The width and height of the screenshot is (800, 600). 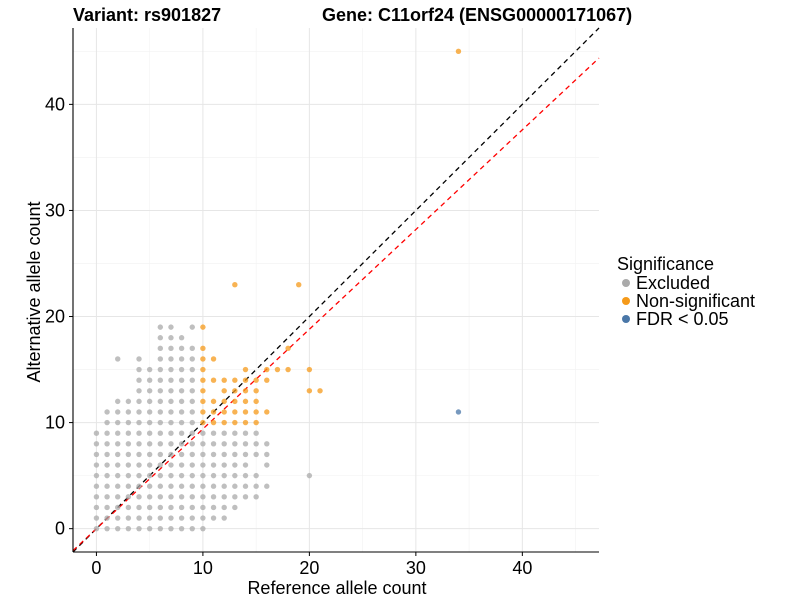 I want to click on x-tick-label: 20, so click(x=309, y=568).